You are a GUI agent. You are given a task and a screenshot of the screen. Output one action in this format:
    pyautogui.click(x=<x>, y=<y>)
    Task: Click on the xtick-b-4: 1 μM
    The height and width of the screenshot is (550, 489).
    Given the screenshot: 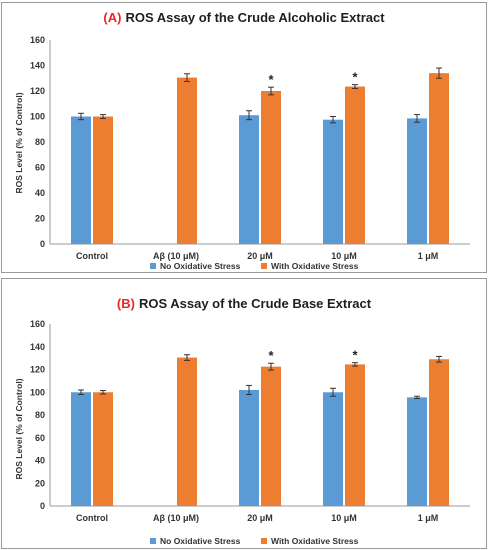 What is the action you would take?
    pyautogui.click(x=428, y=518)
    